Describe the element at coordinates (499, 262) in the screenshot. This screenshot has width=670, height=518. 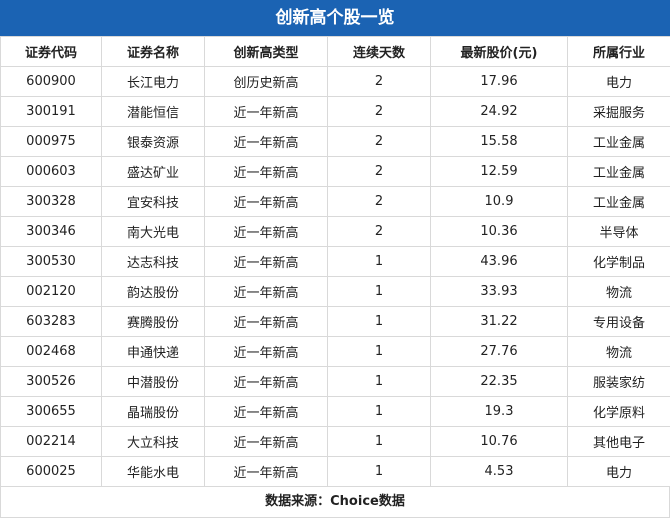
I see `cell-price: 43.96` at that location.